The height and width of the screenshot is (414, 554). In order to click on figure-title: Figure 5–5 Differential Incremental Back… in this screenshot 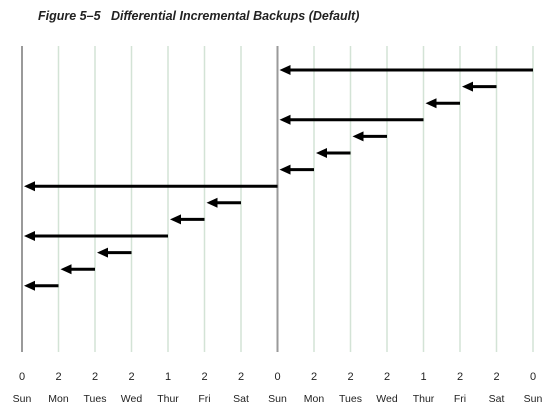, I will do `click(199, 16)`.